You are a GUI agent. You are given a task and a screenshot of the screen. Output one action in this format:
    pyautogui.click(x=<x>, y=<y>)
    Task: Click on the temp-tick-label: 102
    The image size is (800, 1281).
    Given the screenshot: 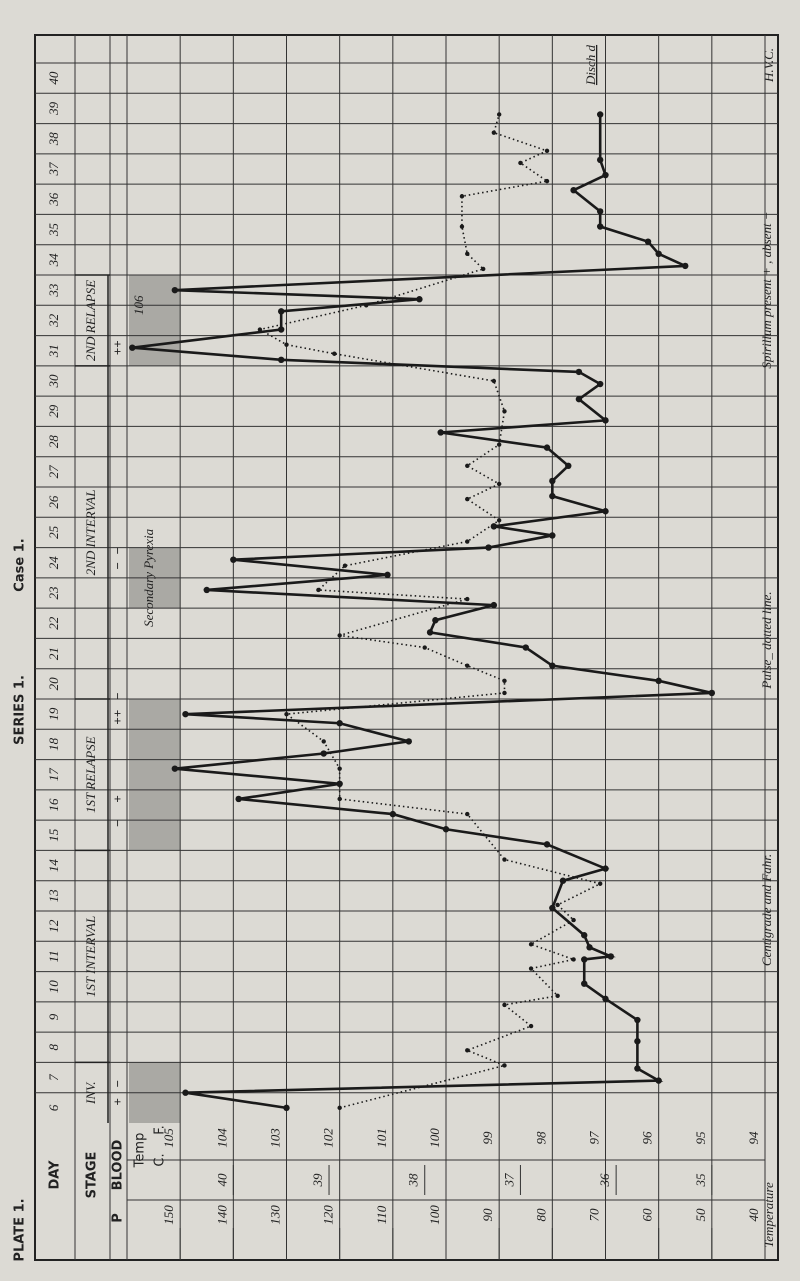 What is the action you would take?
    pyautogui.click(x=328, y=1138)
    